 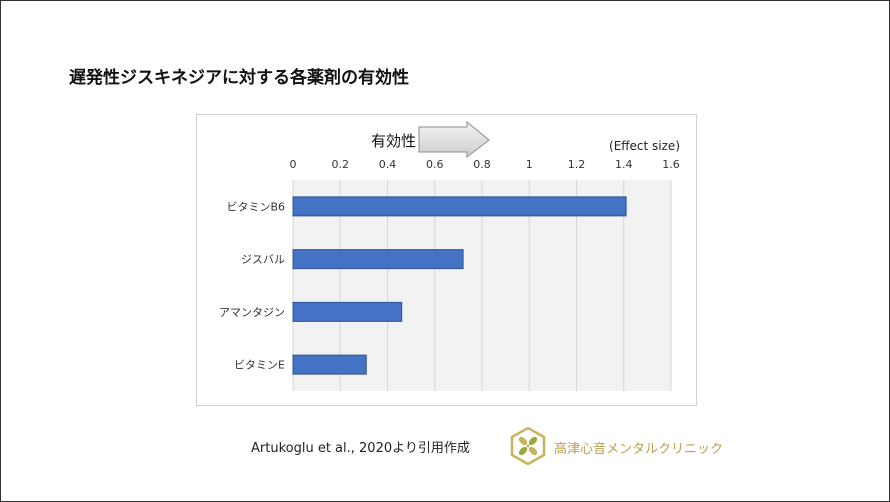 What do you see at coordinates (263, 259) in the screenshot?
I see `category-label: ジスバル` at bounding box center [263, 259].